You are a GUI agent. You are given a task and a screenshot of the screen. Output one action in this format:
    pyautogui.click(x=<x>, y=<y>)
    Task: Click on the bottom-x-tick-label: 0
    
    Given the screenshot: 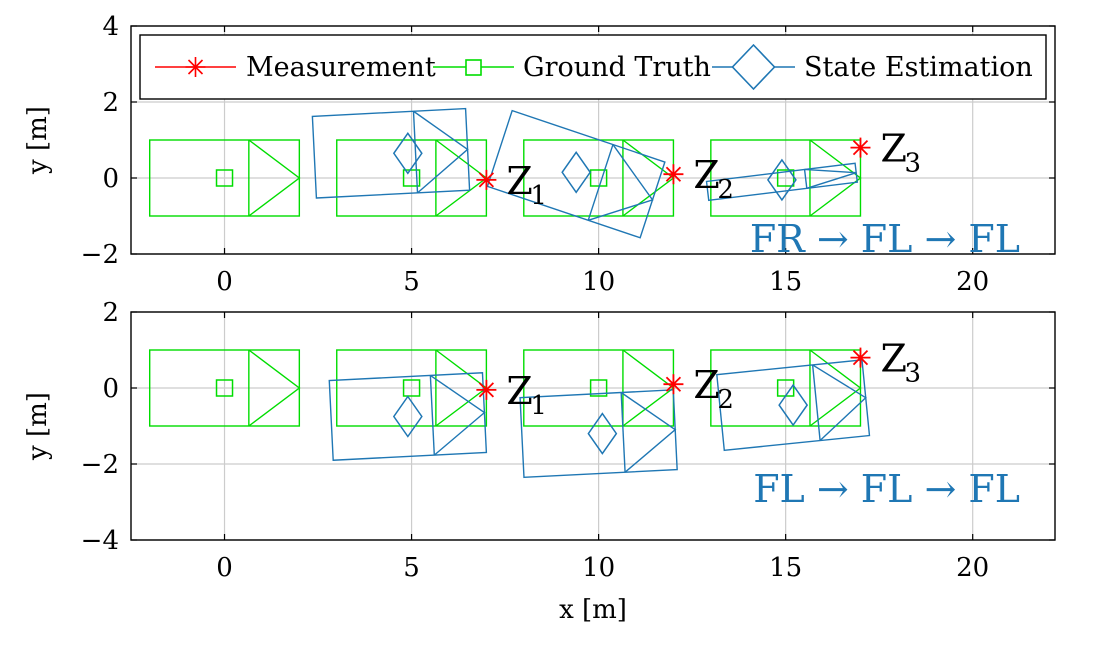 What is the action you would take?
    pyautogui.click(x=224, y=568)
    